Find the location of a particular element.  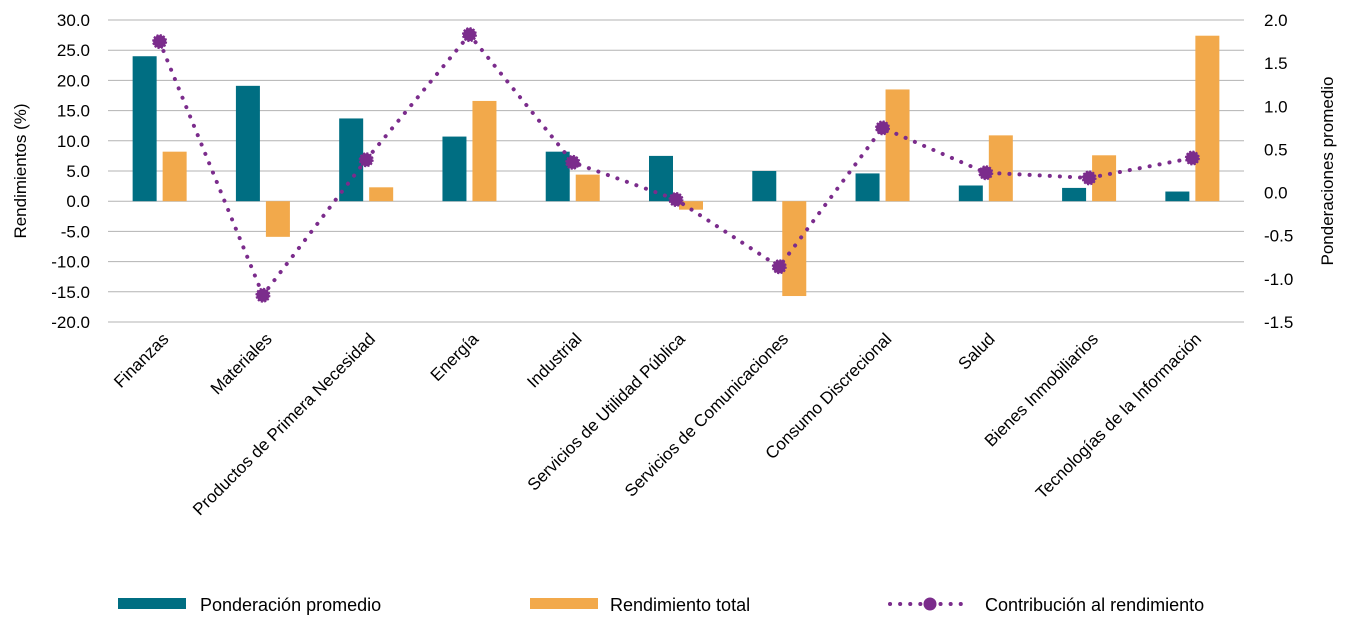

category-label: Energía is located at coordinates (455, 357).